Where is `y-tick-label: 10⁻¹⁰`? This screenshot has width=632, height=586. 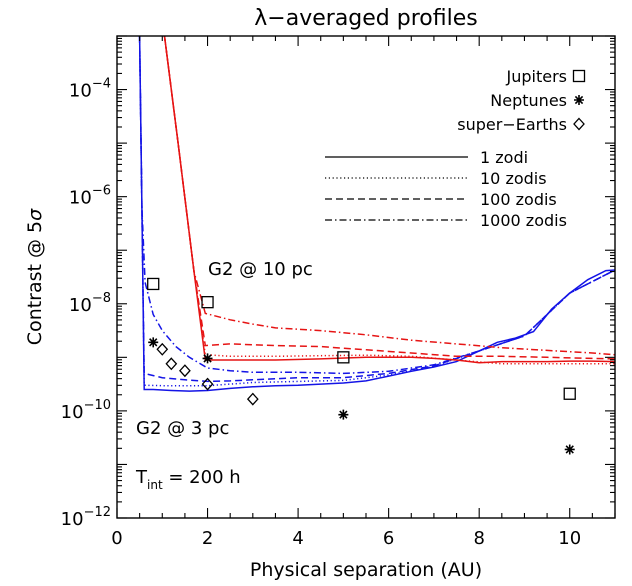
y-tick-label: 10⁻¹⁰ is located at coordinates (86, 410).